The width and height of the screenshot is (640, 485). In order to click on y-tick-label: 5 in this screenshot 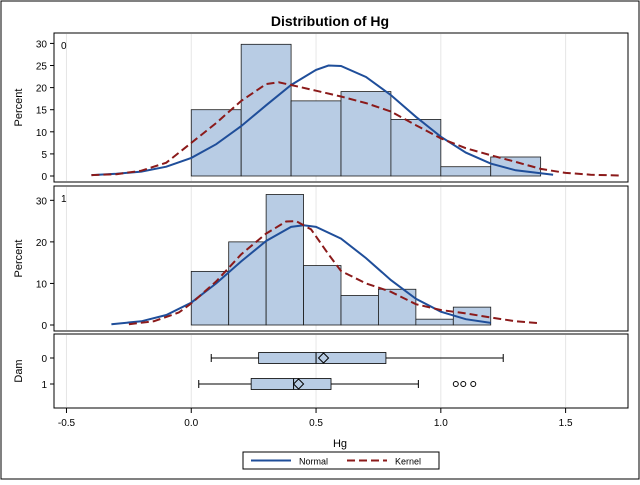, I will do `click(44, 155)`.